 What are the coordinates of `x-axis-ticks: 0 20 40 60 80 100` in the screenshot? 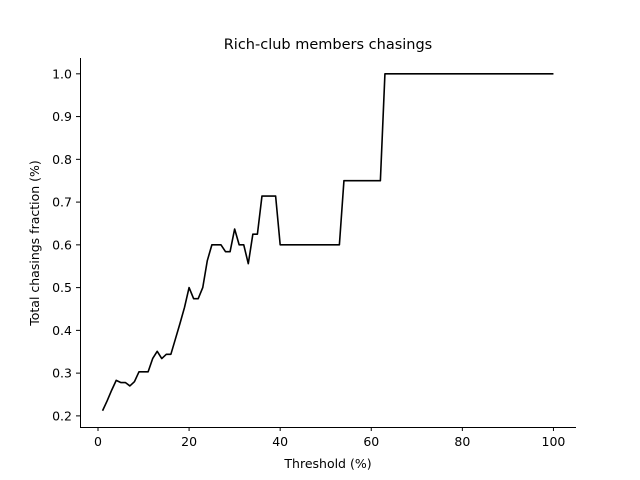 It's located at (329, 438).